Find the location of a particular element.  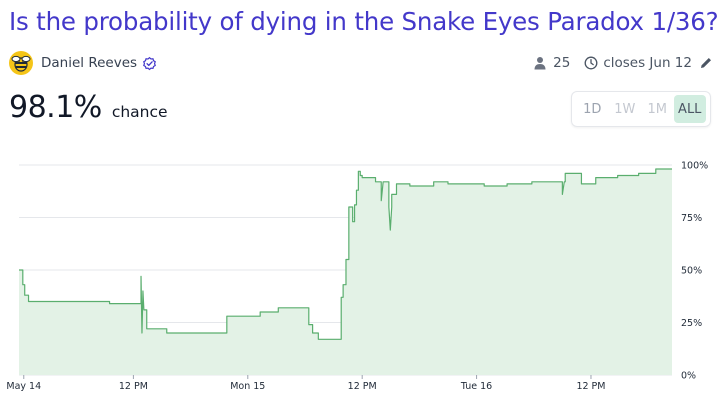

user-icon is located at coordinates (540, 63).